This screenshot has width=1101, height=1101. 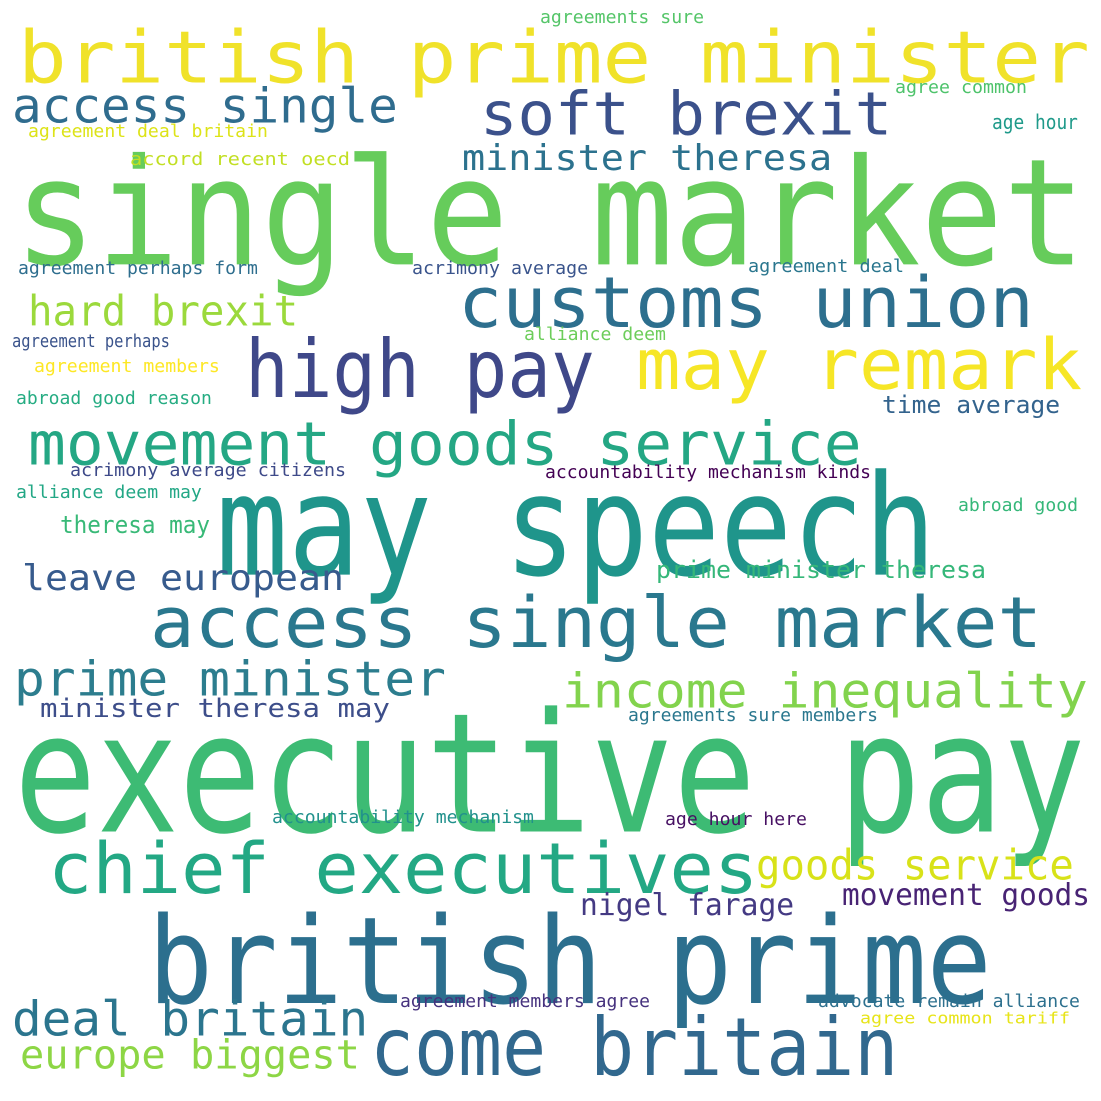 I want to click on word-income-inequality: income inequality, so click(x=825, y=690).